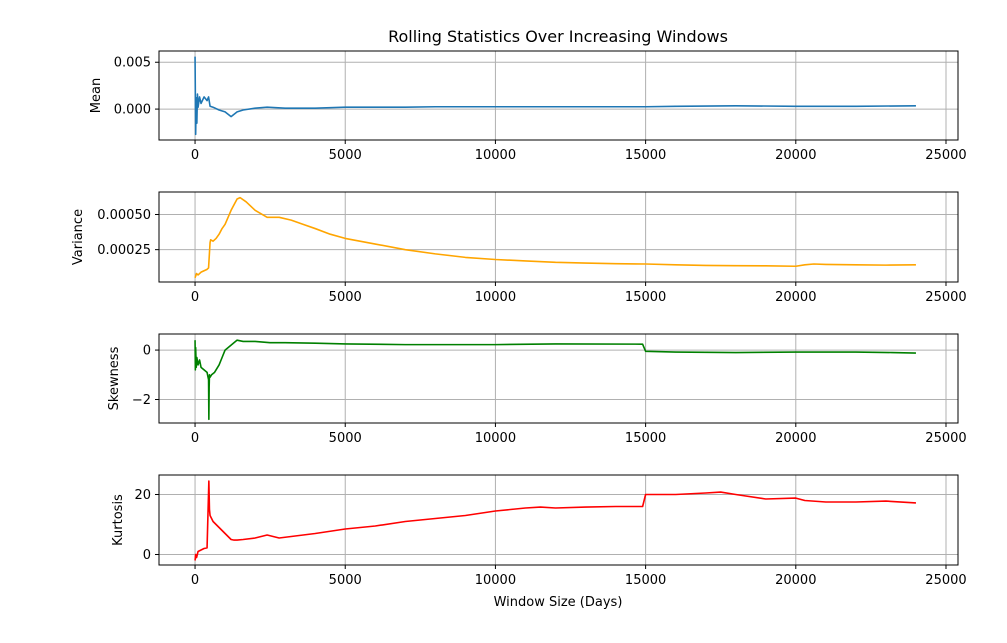 This screenshot has width=1007, height=643. What do you see at coordinates (142, 495) in the screenshot?
I see `y-tick-label: 20` at bounding box center [142, 495].